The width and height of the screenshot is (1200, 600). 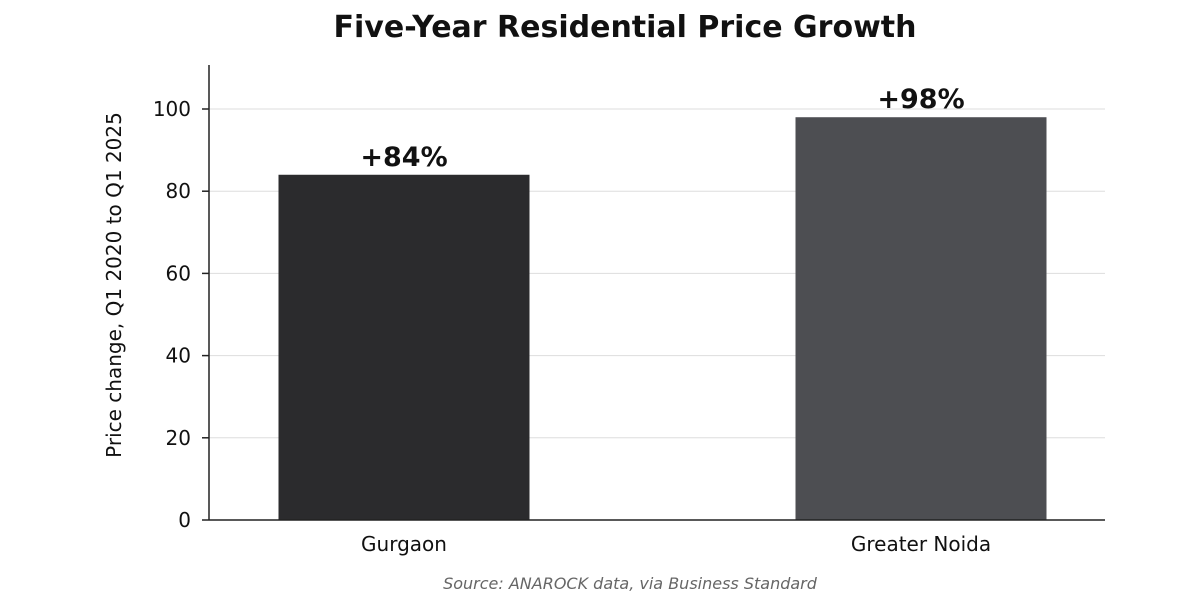 What do you see at coordinates (676, 544) in the screenshot?
I see `category-labels: Gurgaon Greater Noida` at bounding box center [676, 544].